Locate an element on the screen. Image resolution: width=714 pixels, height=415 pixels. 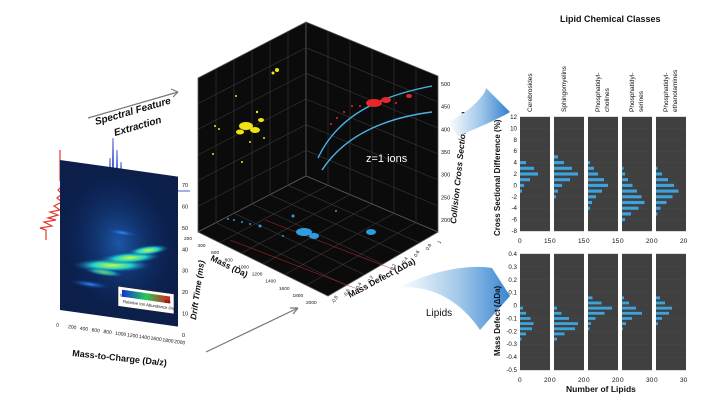
colorbar-legend: 0 100 Relative Ion Abundance (%) is located at coordinates (146, 300).